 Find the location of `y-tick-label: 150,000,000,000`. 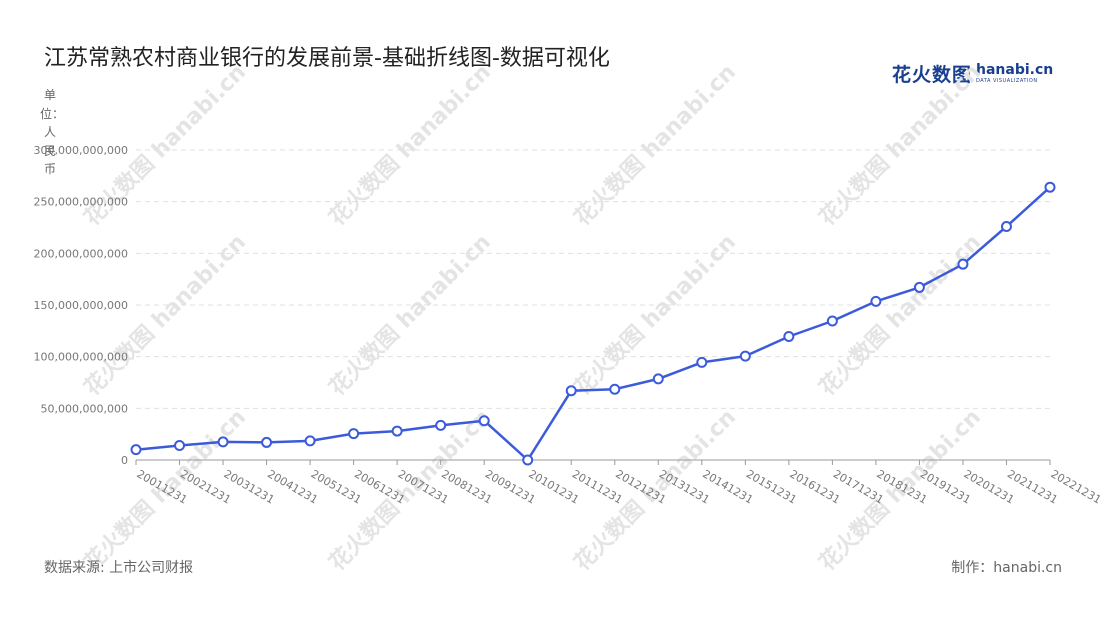

y-tick-label: 150,000,000,000 is located at coordinates (81, 305).